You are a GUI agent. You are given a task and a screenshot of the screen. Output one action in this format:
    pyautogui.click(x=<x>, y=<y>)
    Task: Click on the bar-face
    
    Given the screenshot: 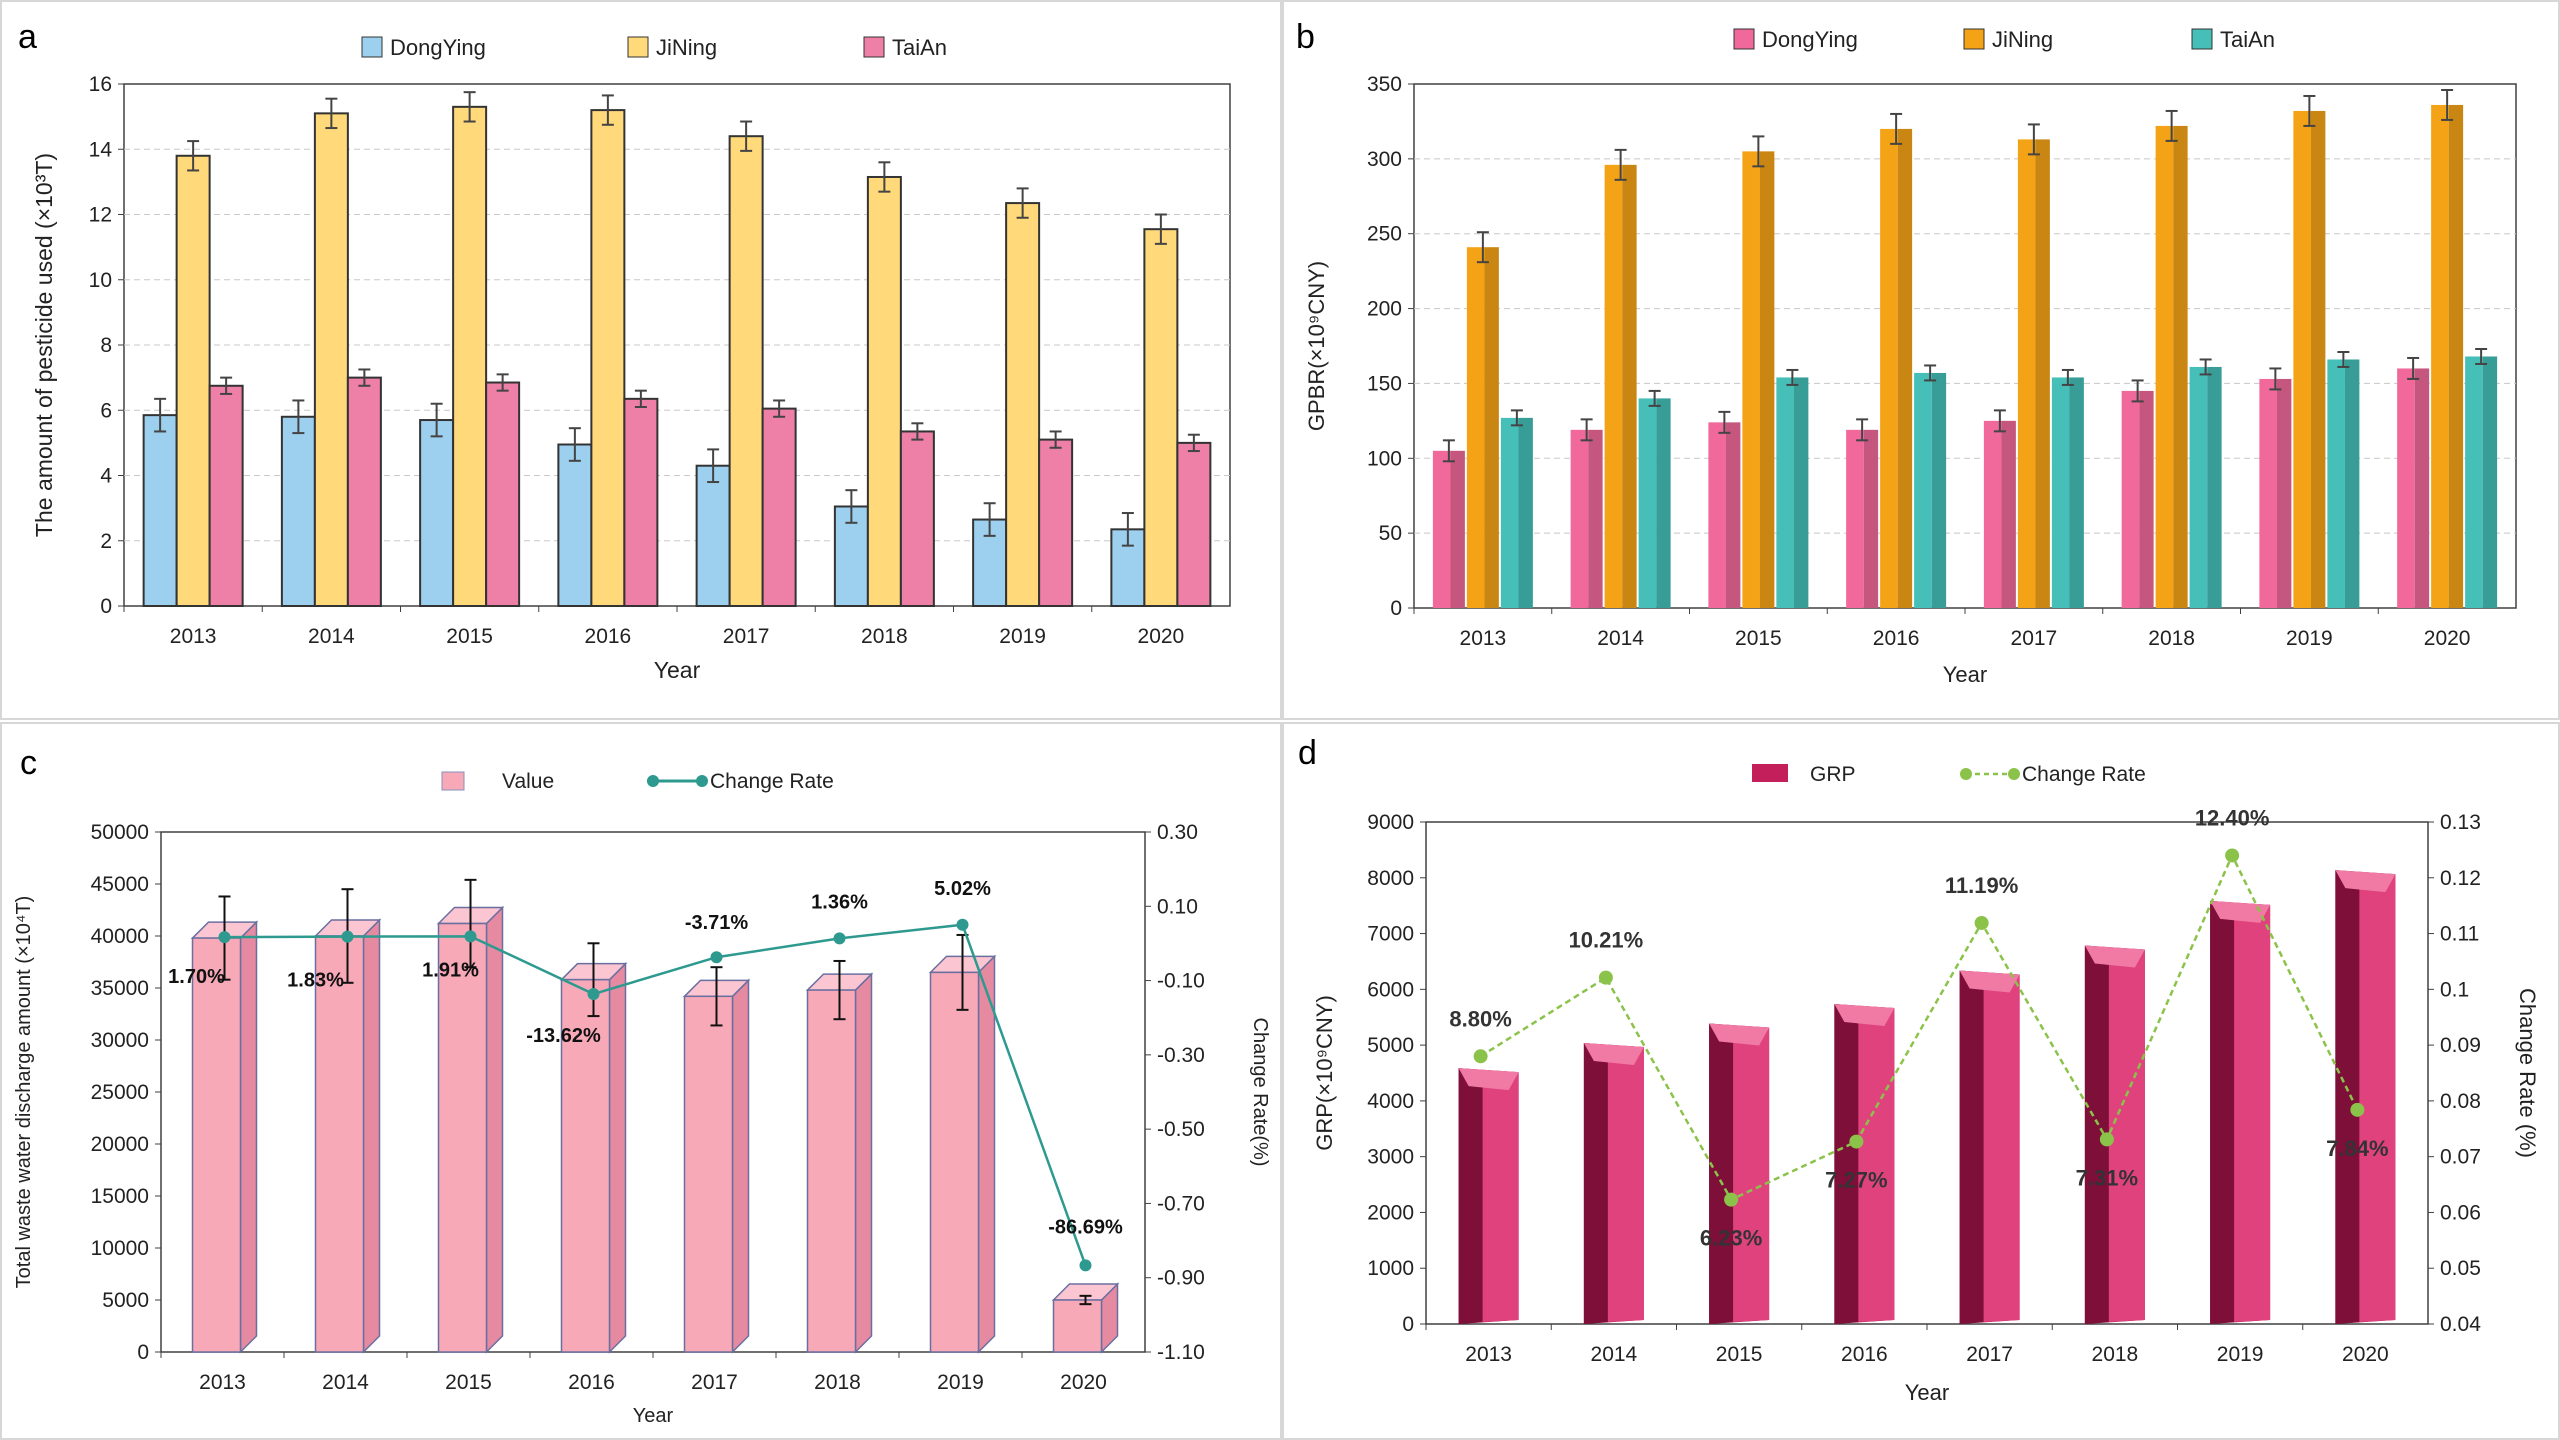 What is the action you would take?
    pyautogui.click(x=1876, y=1164)
    